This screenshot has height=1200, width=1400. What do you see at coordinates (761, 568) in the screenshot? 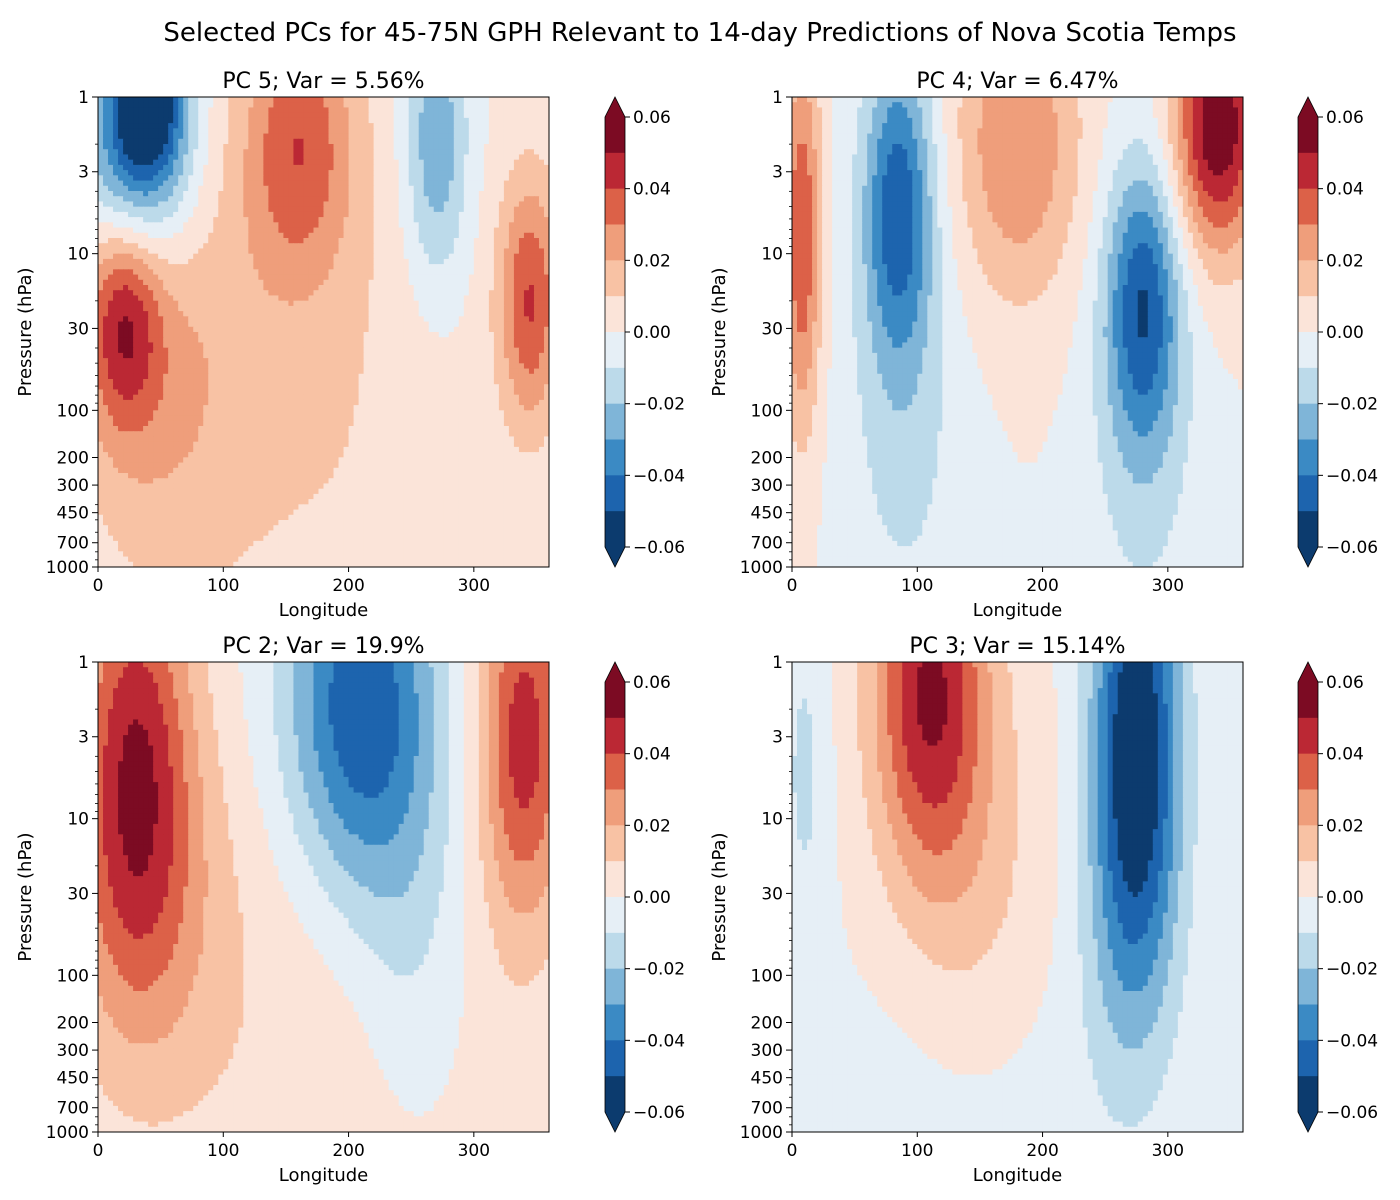
I see `y-tick-label: 1000` at bounding box center [761, 568].